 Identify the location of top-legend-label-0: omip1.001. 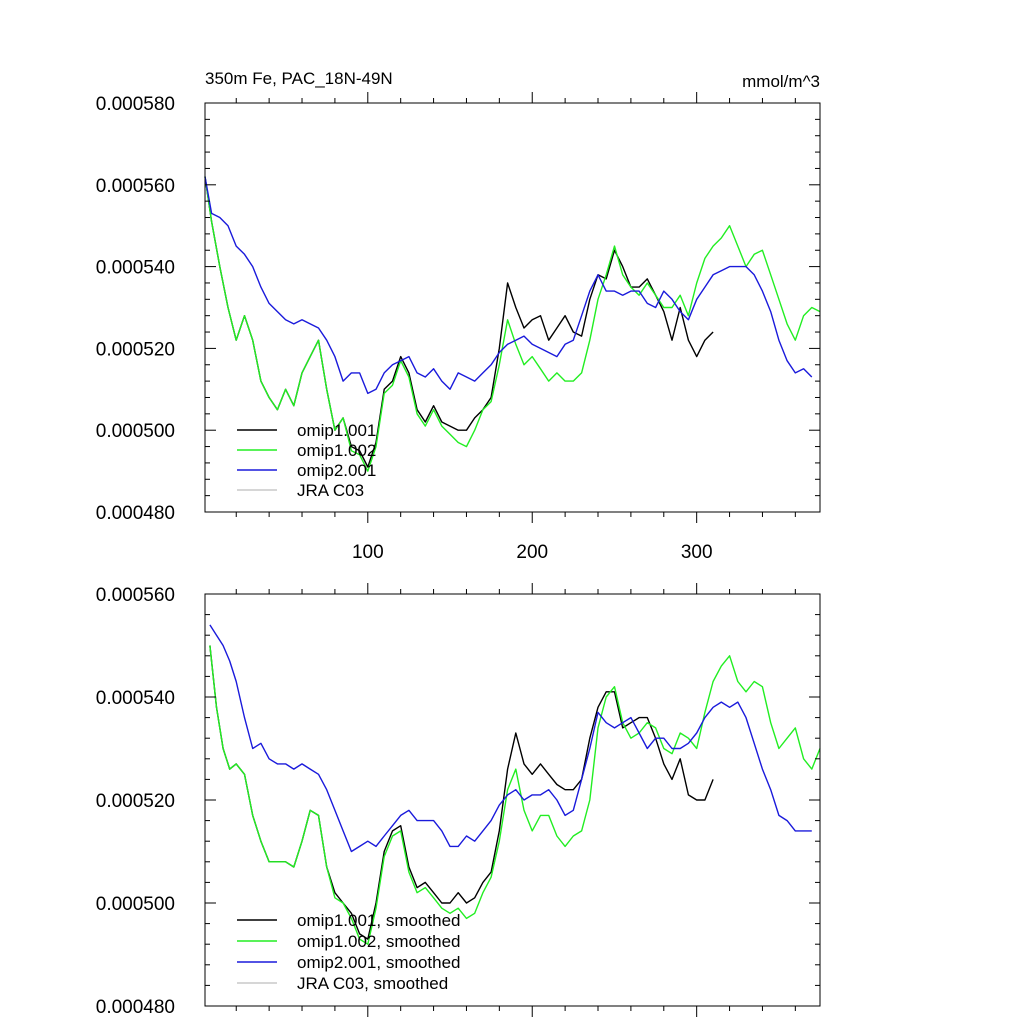
(336, 430).